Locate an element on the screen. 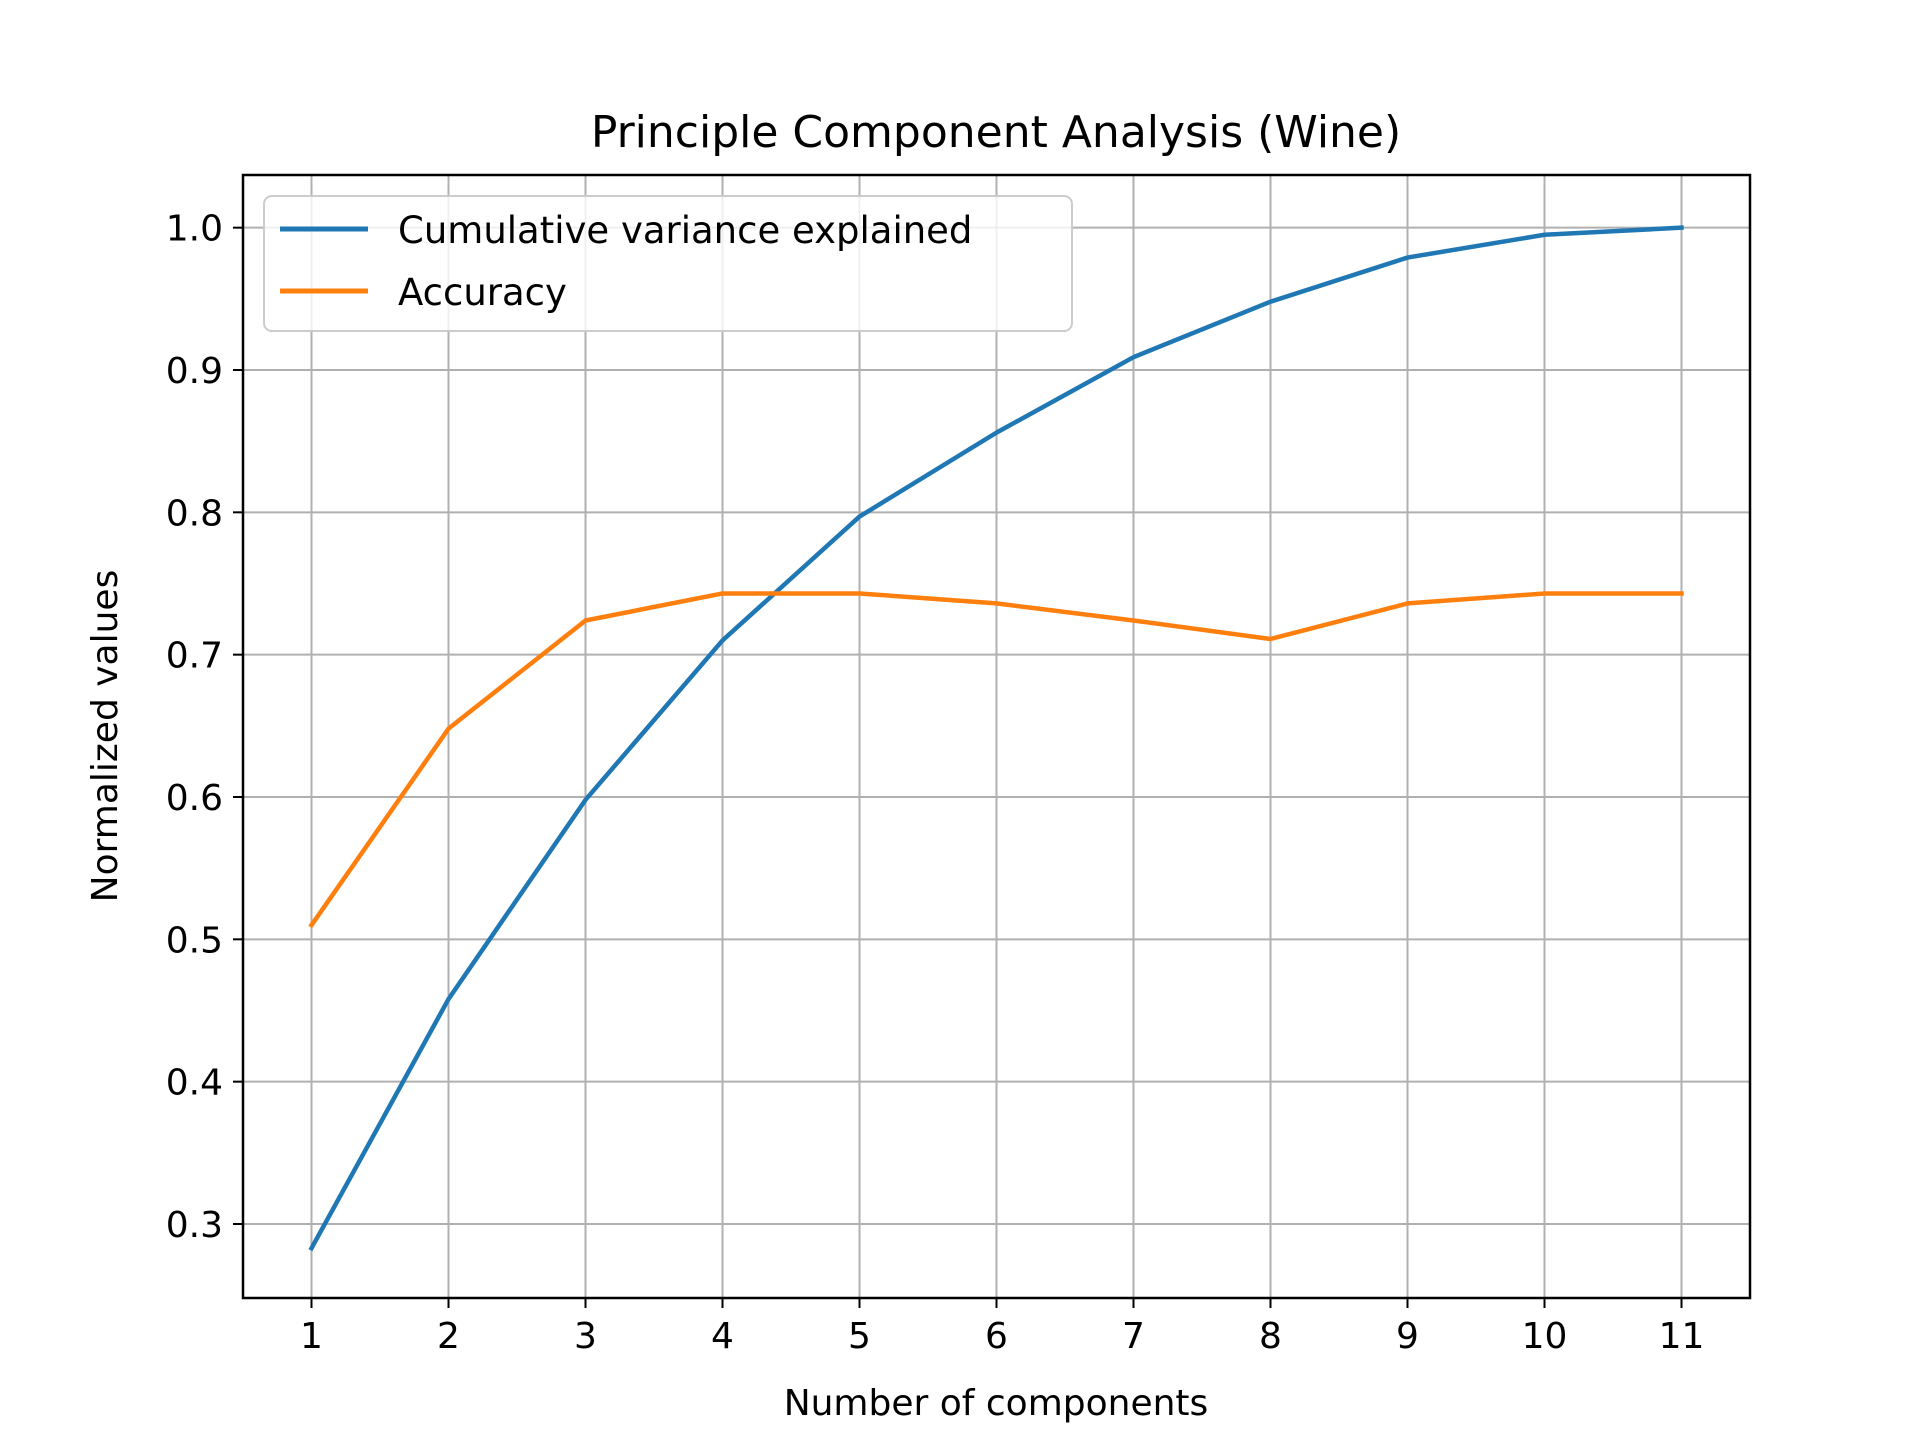 The width and height of the screenshot is (1920, 1440). y-tick-label: 0.9 is located at coordinates (194, 371).